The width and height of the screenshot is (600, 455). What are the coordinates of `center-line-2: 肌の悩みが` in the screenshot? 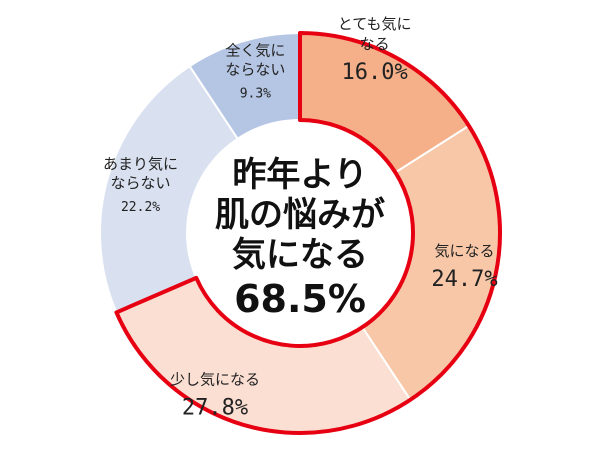 It's located at (300, 215).